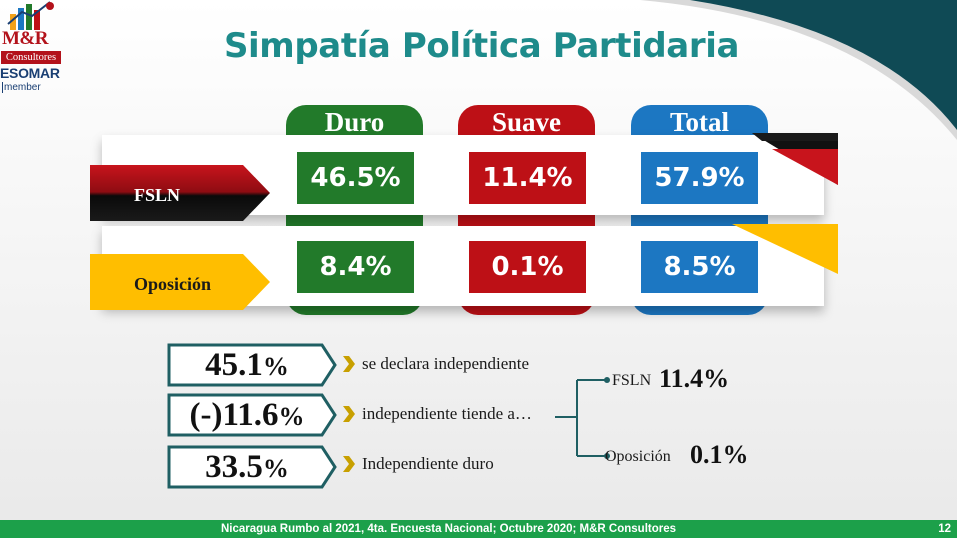 The width and height of the screenshot is (957, 538). Describe the element at coordinates (180, 193) in the screenshot. I see `row-label-fsln: FSLN` at that location.